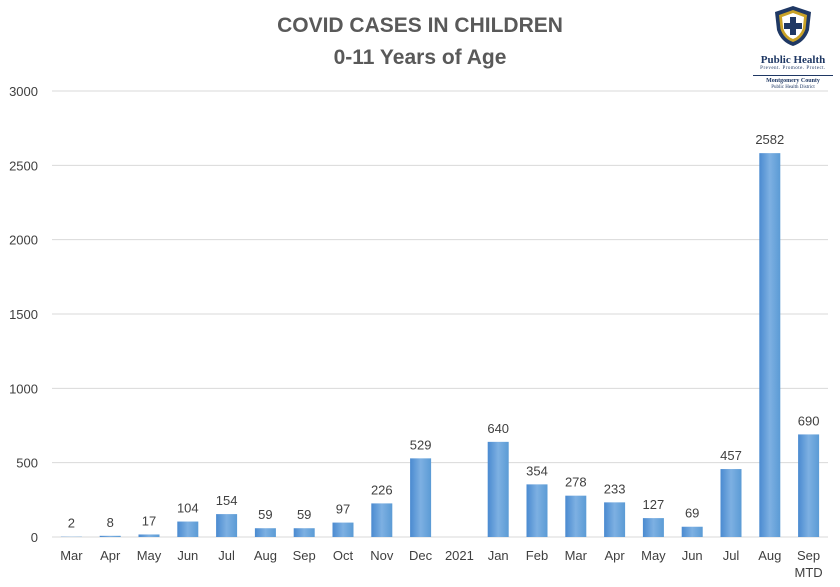  Describe the element at coordinates (793, 60) in the screenshot. I see `logo-name: Public Health` at that location.